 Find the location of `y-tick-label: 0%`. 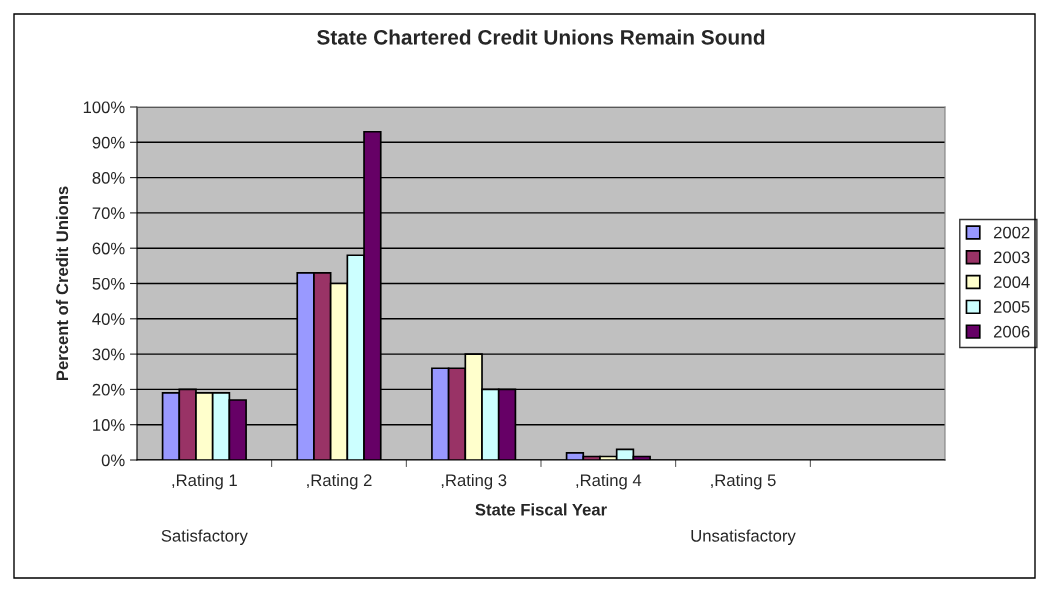

y-tick-label: 0% is located at coordinates (113, 460).